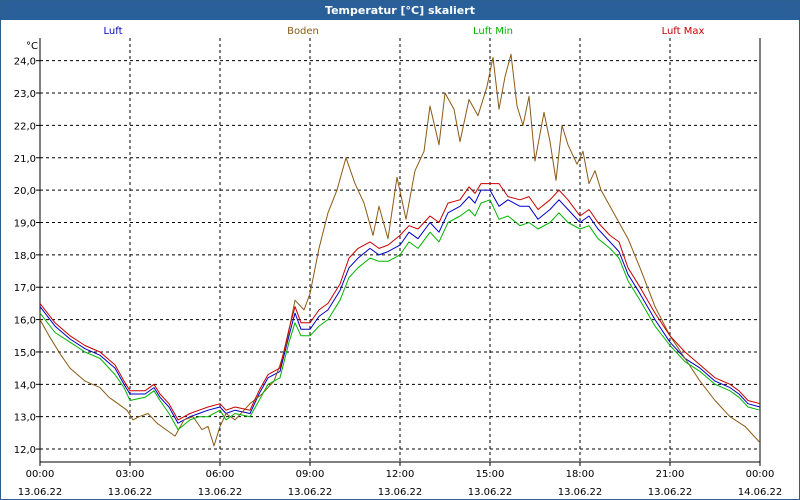 This screenshot has height=500, width=800. What do you see at coordinates (25, 126) in the screenshot?
I see `y-tick-label: 22,0` at bounding box center [25, 126].